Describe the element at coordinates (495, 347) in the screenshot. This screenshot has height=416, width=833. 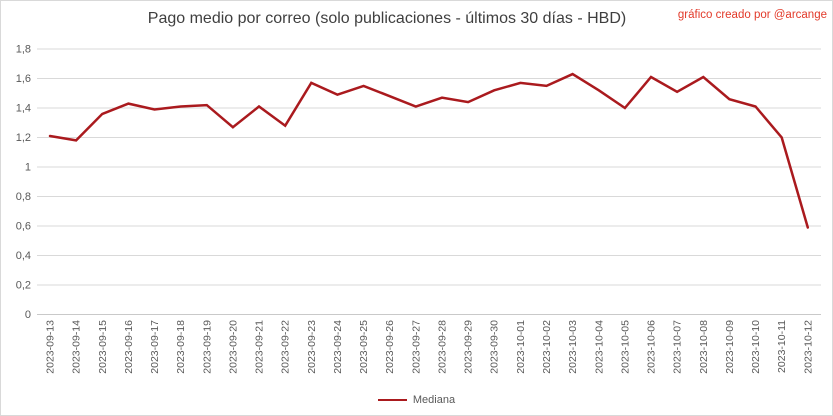
I see `x-tick-label: 2023-09-30` at that location.